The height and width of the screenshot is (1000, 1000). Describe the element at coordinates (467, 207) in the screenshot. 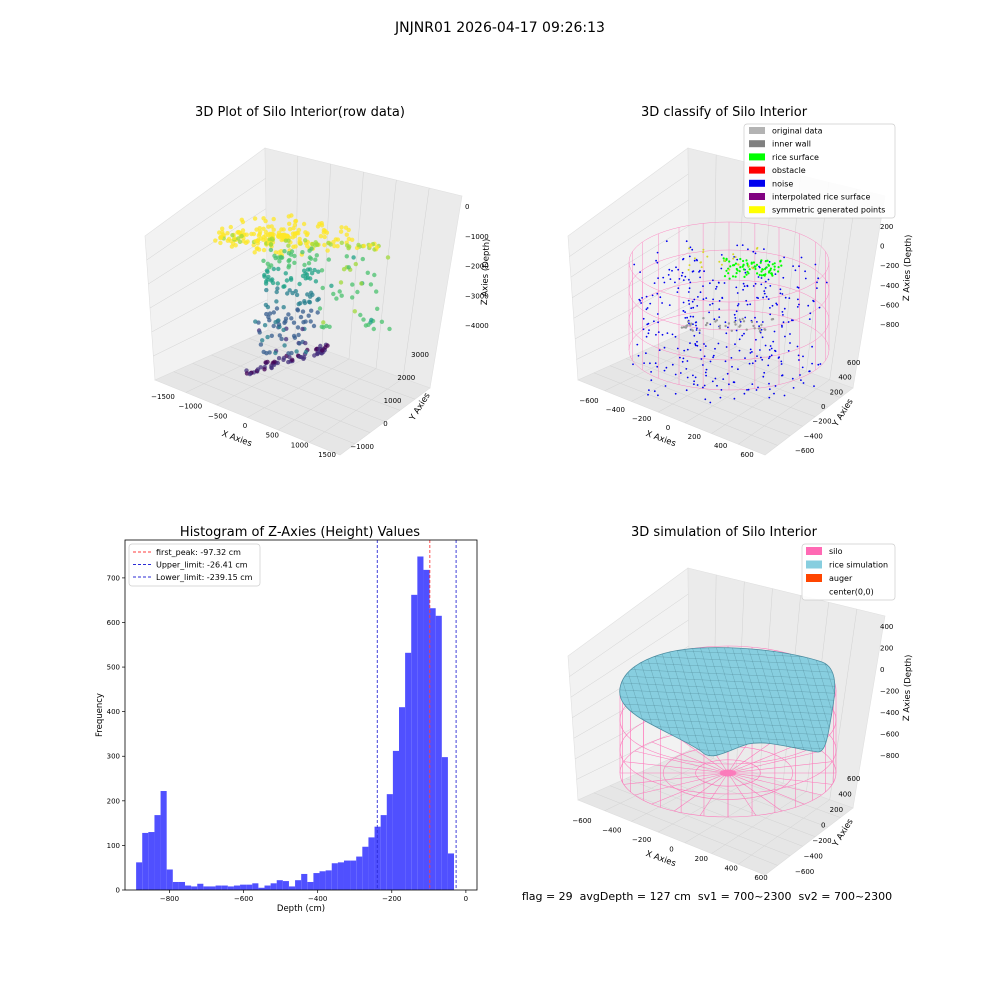

I see `raw-z-tick-label: 0` at that location.